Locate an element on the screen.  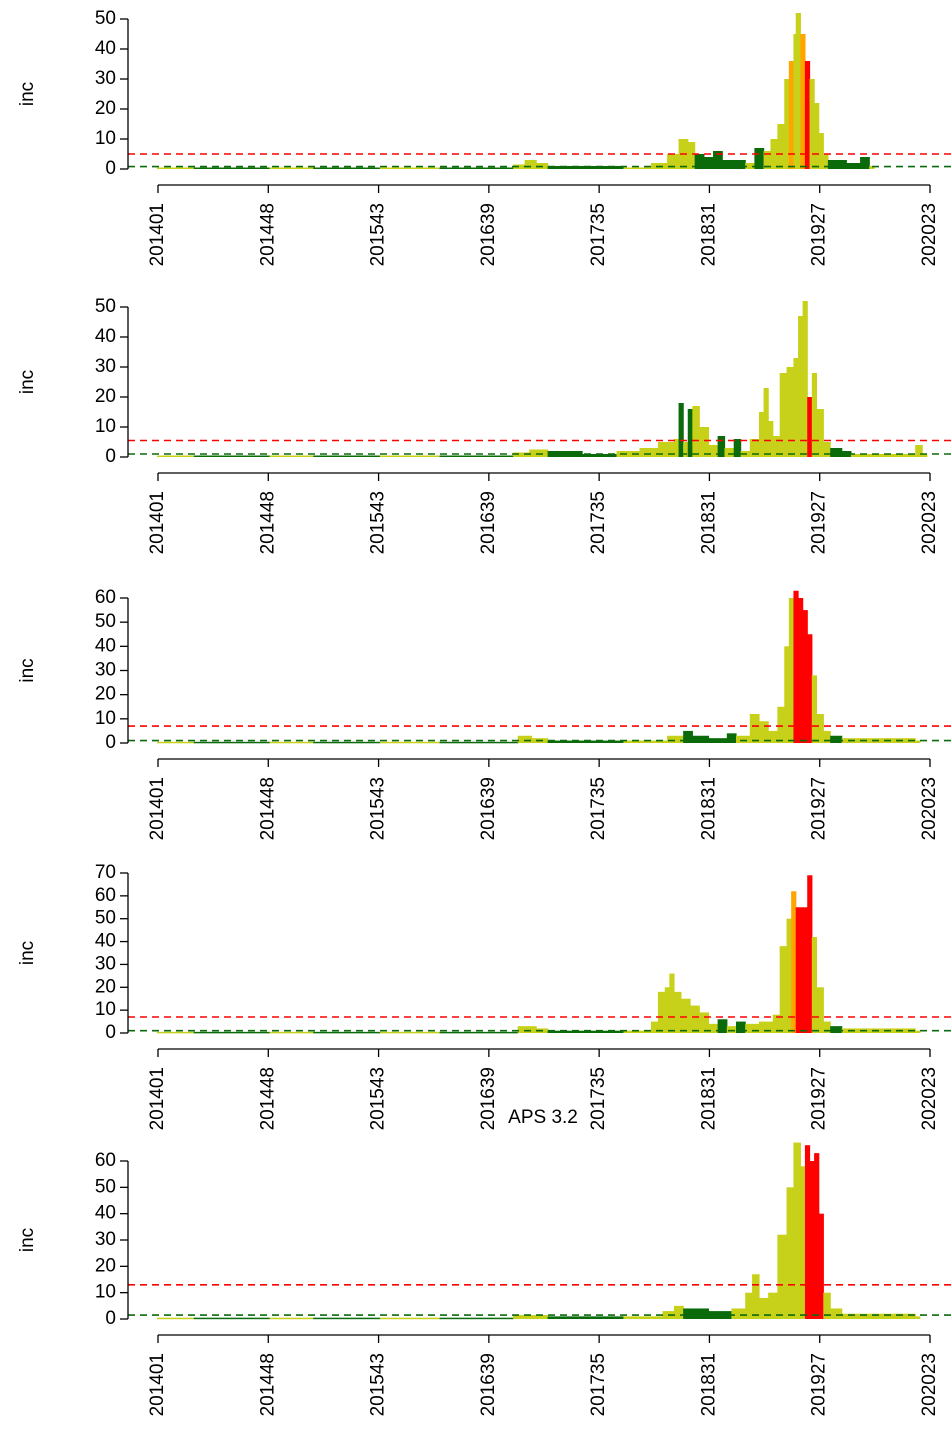
y-tick-label: 10 is located at coordinates (105, 426).